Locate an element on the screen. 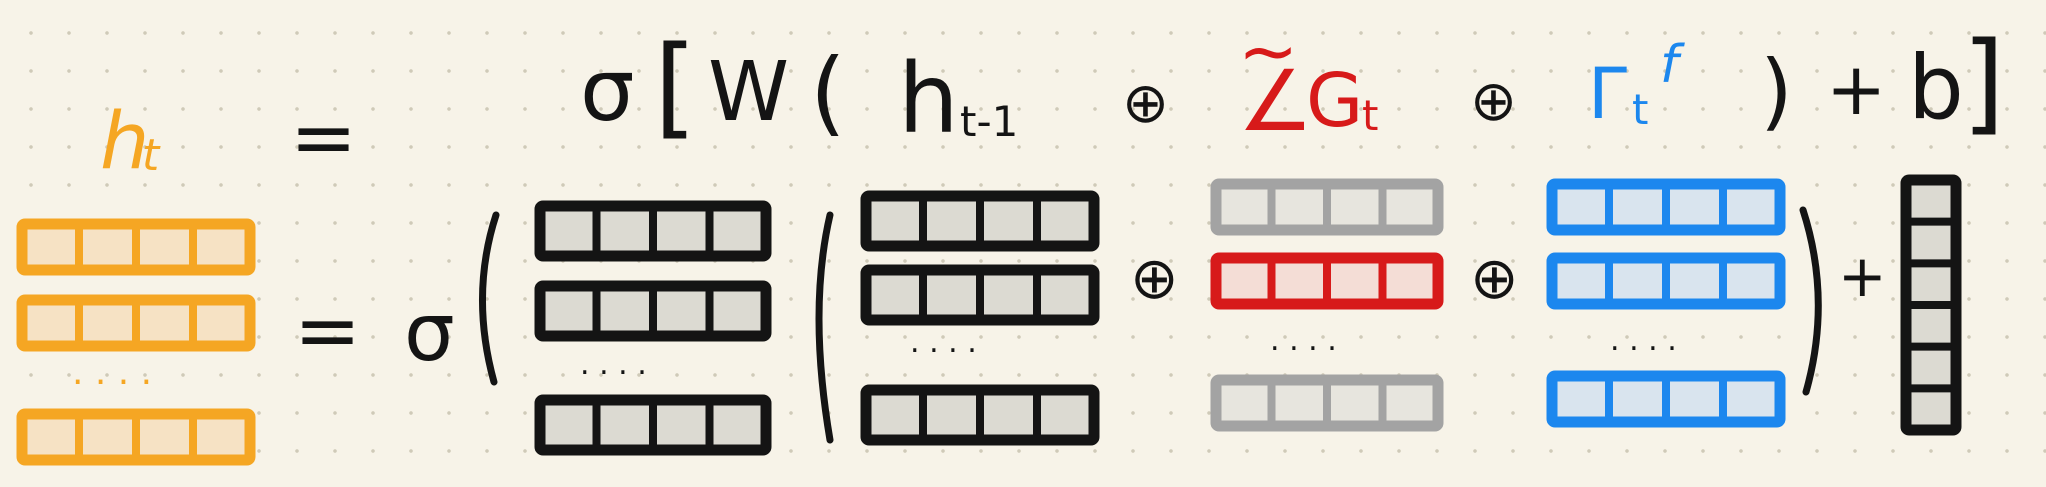  oplus-sign-2: ⊕ is located at coordinates (1493, 101).